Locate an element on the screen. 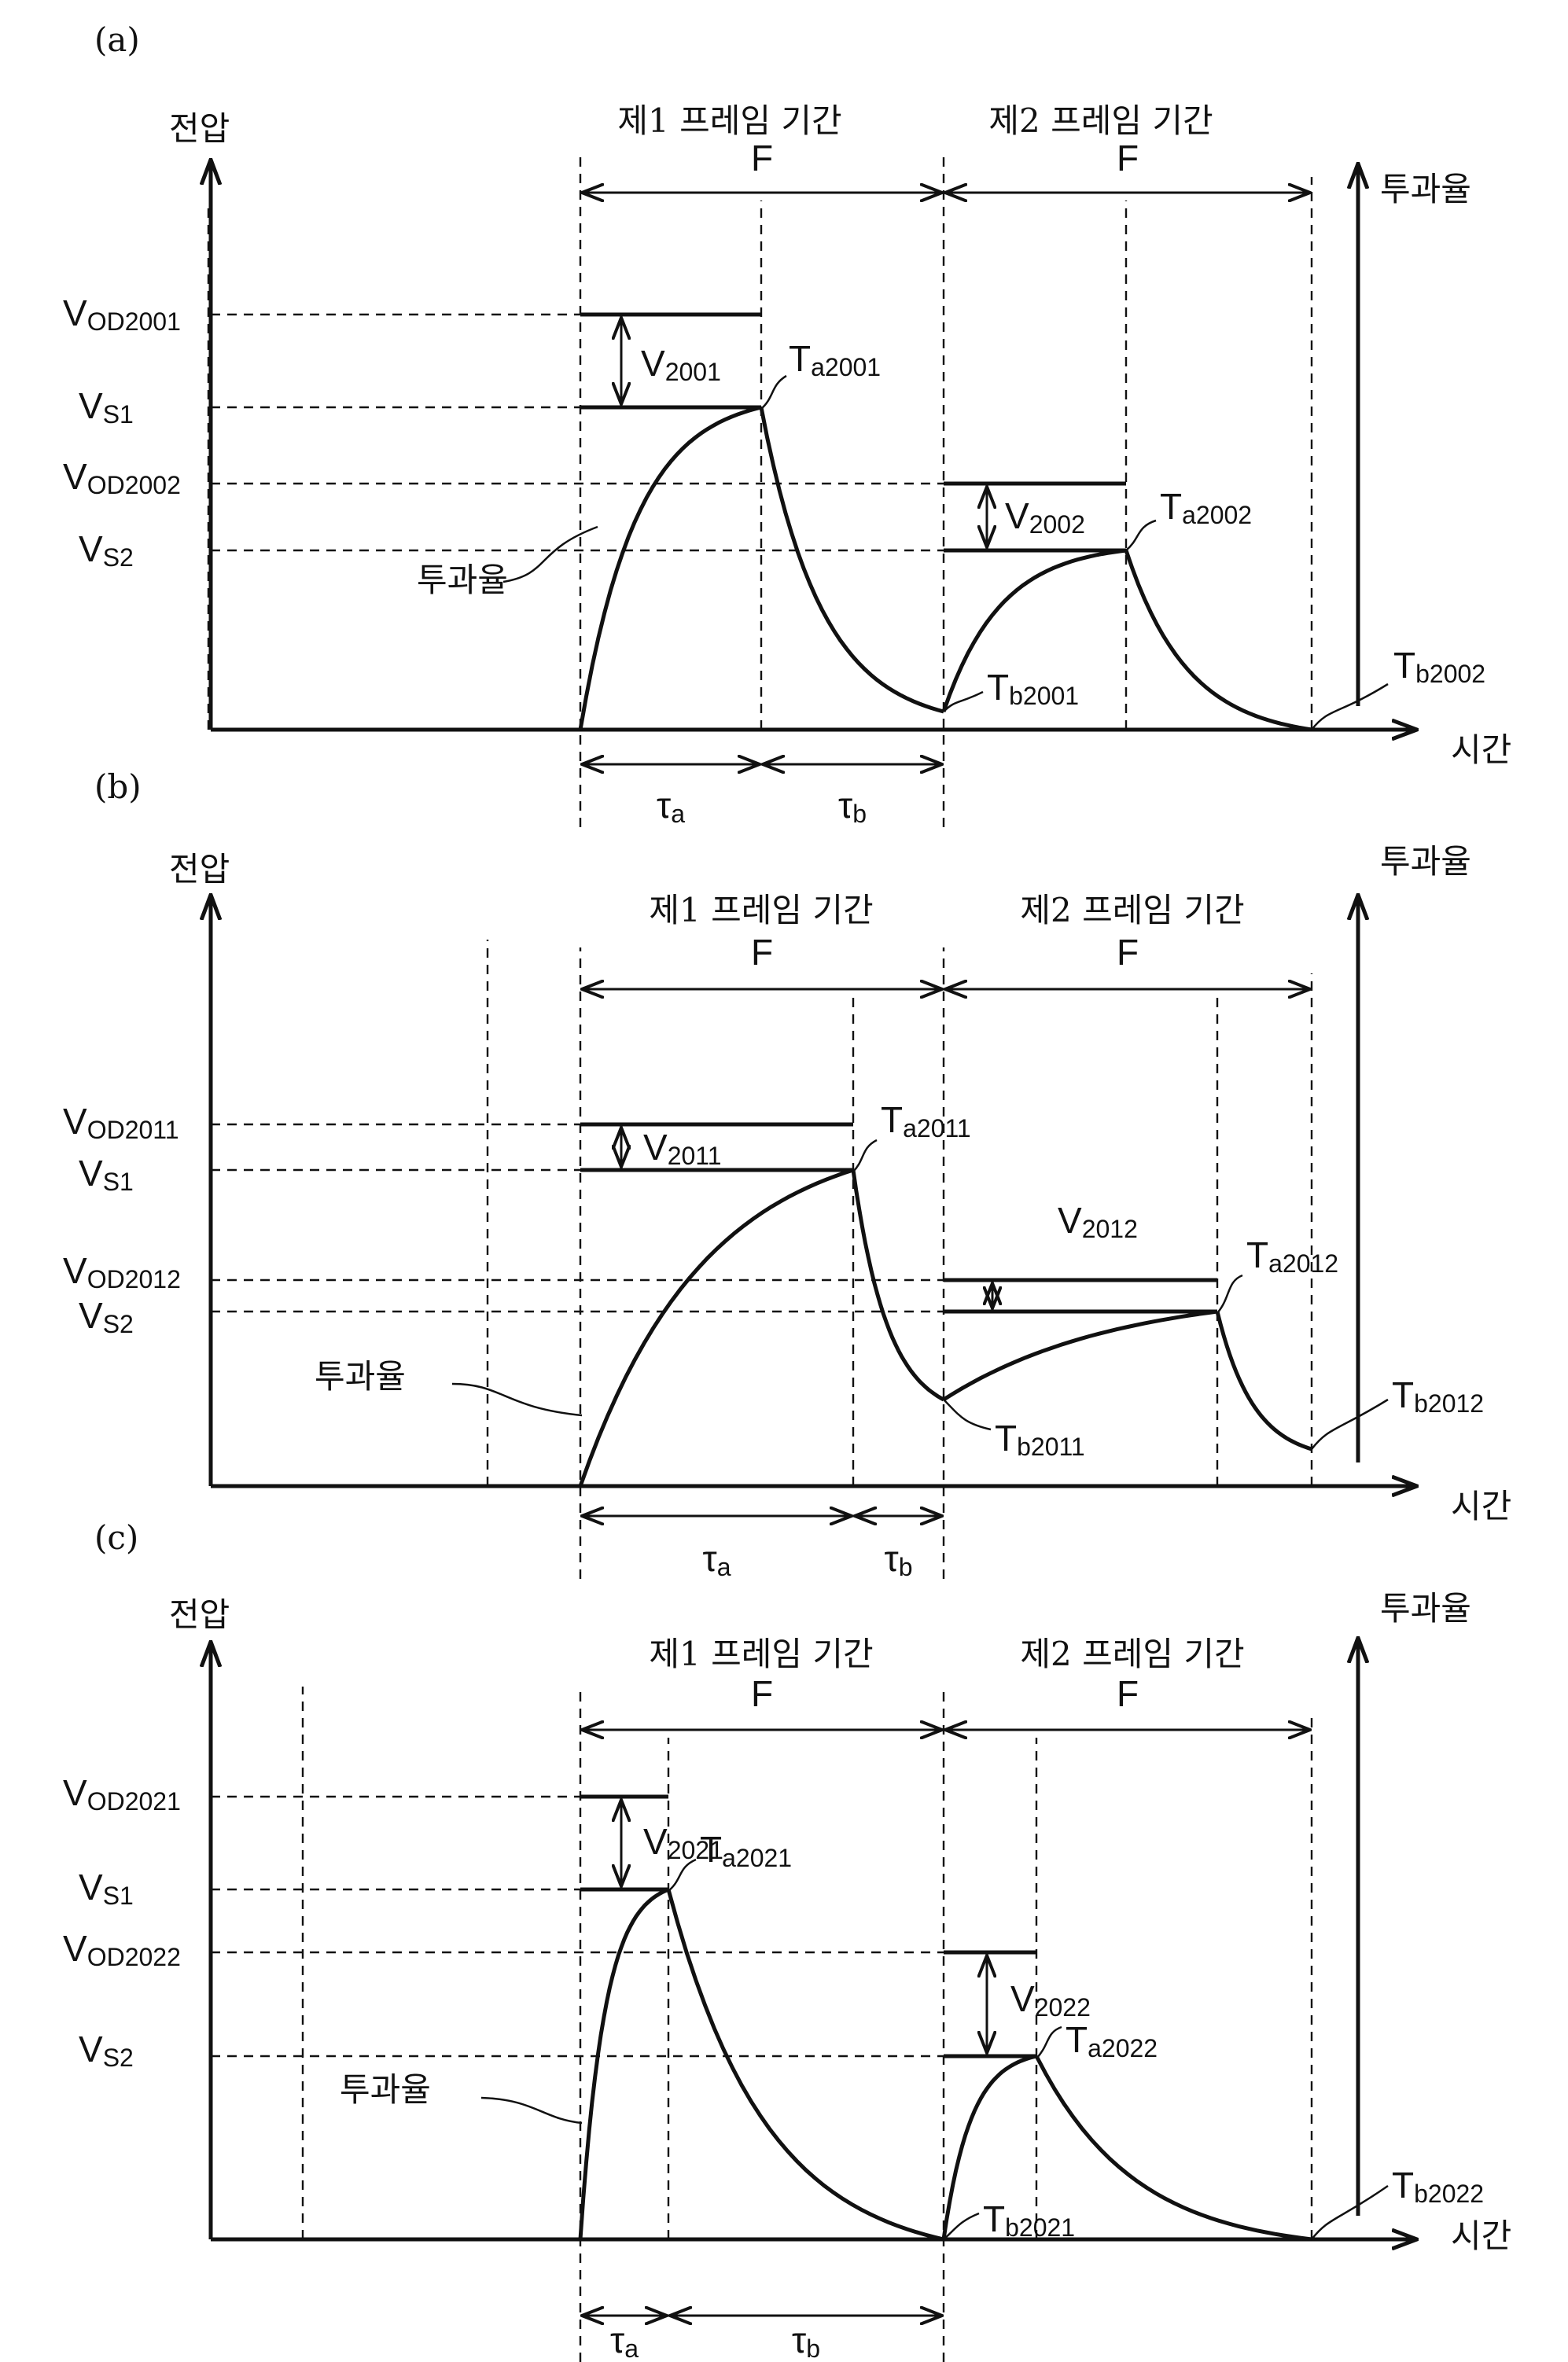  tb1-label-sub: b2021 is located at coordinates (1040, 2227).